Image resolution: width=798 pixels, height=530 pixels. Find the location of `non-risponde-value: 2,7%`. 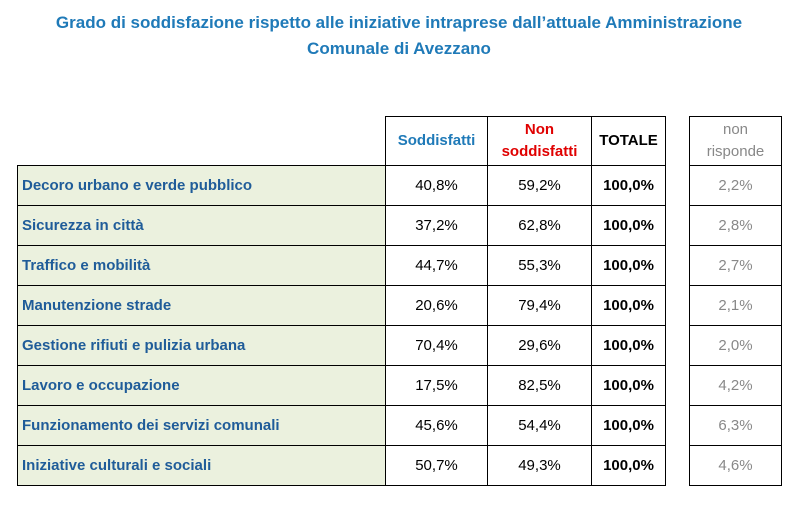

non-risponde-value: 2,7% is located at coordinates (735, 265).